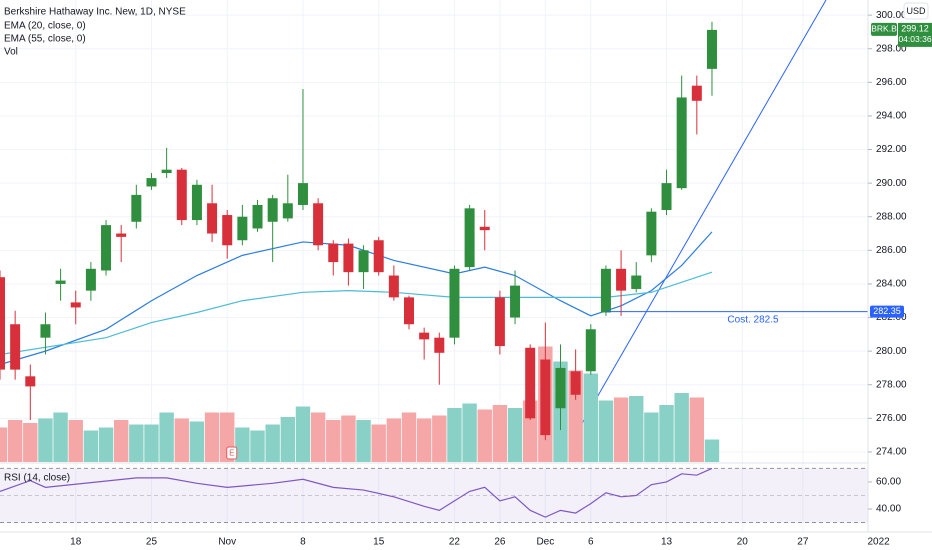  What do you see at coordinates (356, 492) in the screenshot?
I see `rsi-line` at bounding box center [356, 492].